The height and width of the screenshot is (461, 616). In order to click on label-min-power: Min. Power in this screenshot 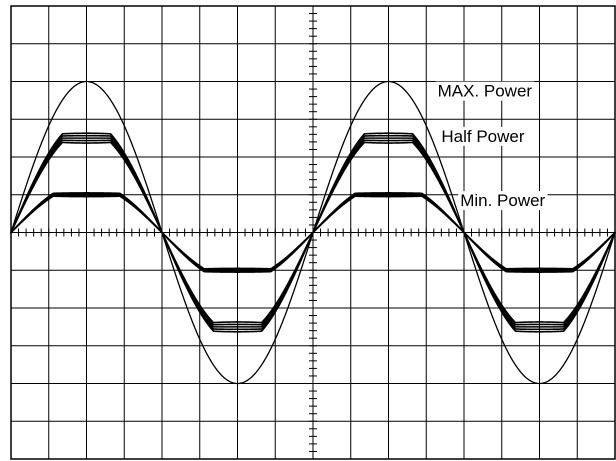, I will do `click(502, 200)`.